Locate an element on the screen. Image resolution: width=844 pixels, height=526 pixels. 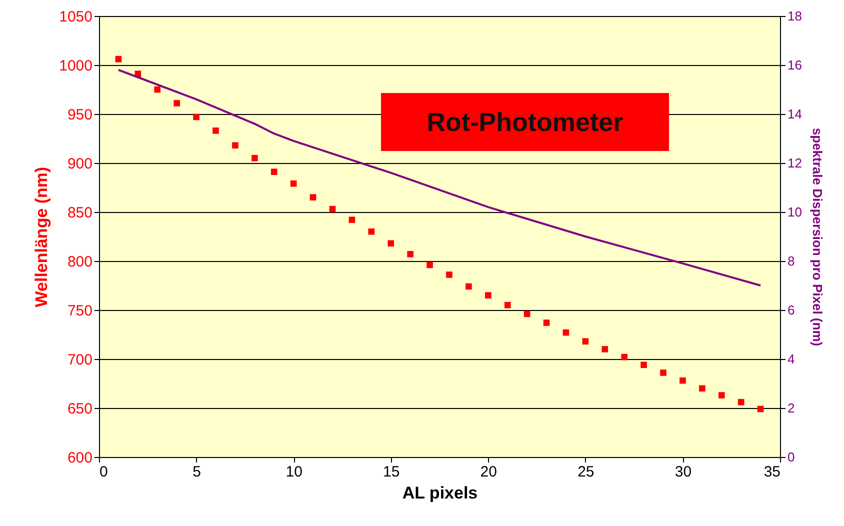
y-tick-label: 1050 is located at coordinates (75, 17).